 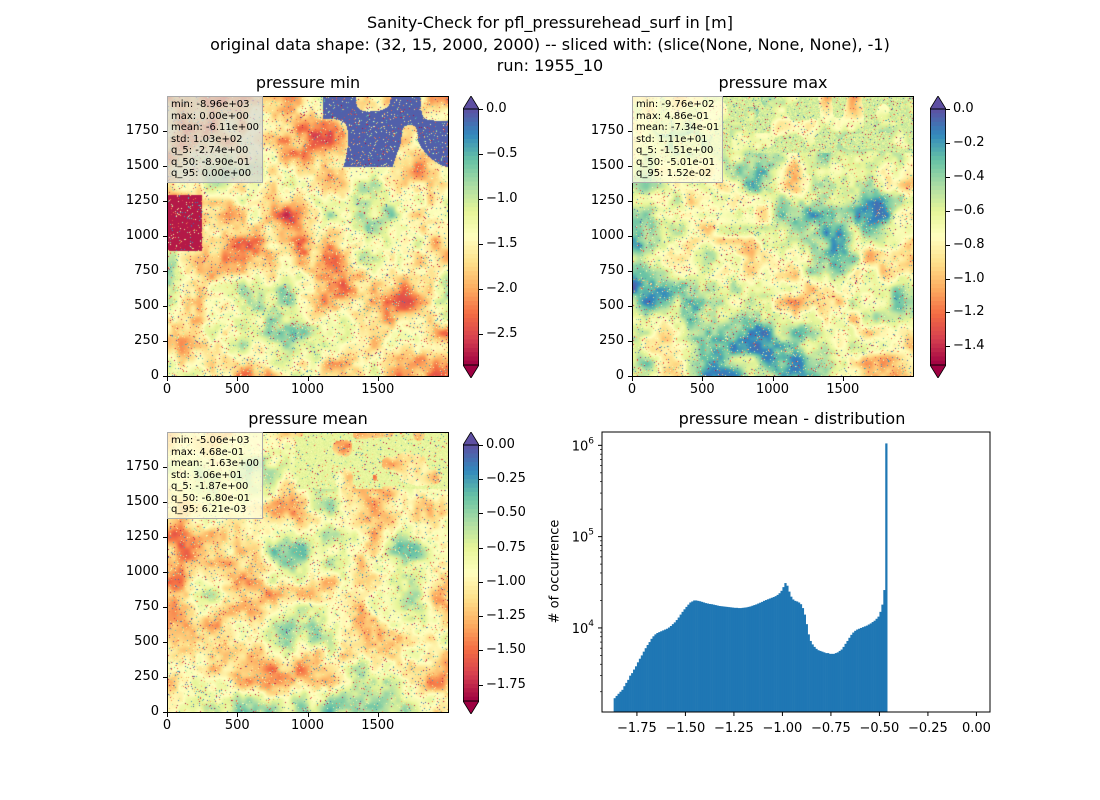 I want to click on panel-title-pressure-max: pressure max, so click(x=773, y=82).